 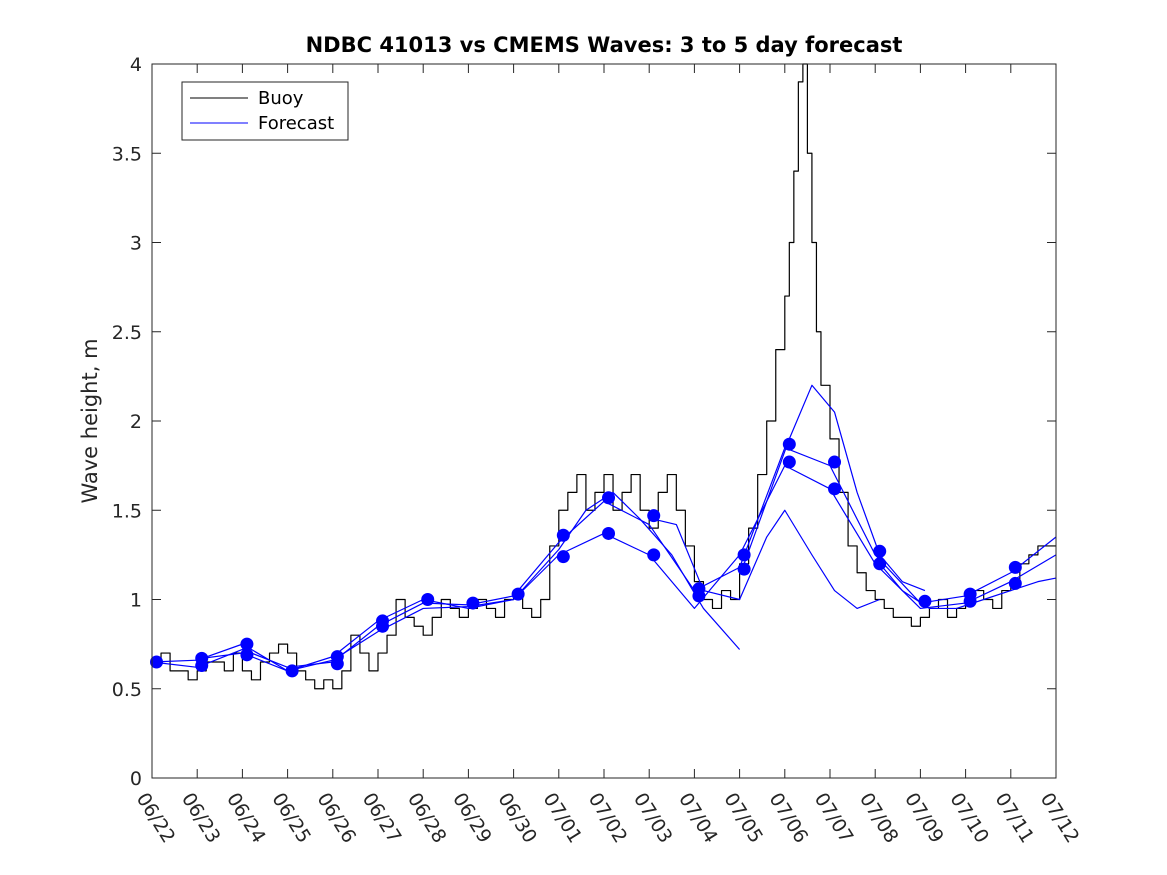 What do you see at coordinates (281, 98) in the screenshot?
I see `legend-label-buoy: Buoy` at bounding box center [281, 98].